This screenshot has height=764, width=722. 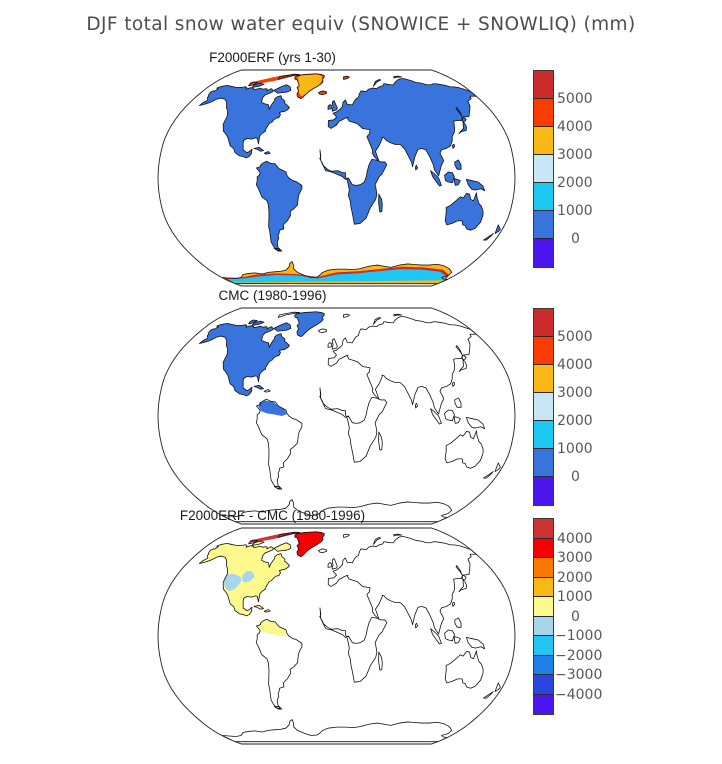 I want to click on colorbar-tick-label: −2000, so click(x=579, y=655).